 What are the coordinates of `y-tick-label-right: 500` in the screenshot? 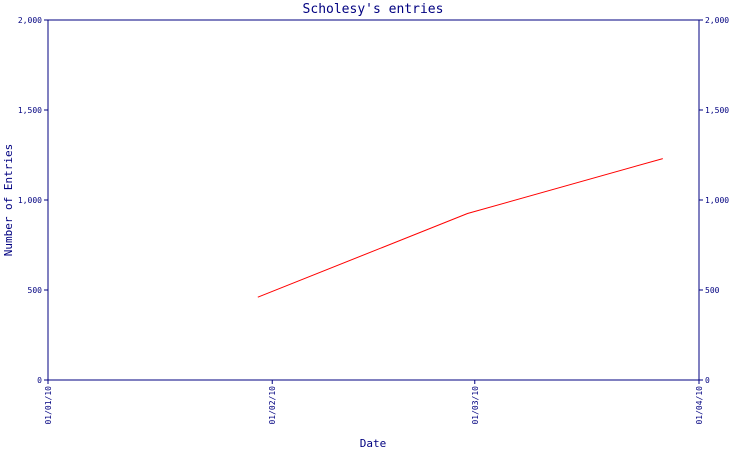 It's located at (712, 290).